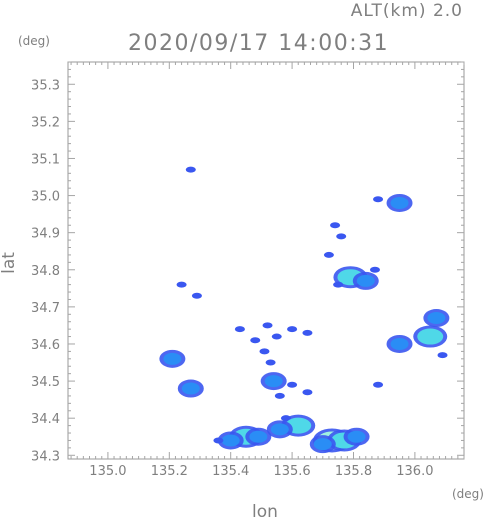 This screenshot has height=521, width=491. What do you see at coordinates (45, 234) in the screenshot?
I see `y-tick-label: 34.9` at bounding box center [45, 234].